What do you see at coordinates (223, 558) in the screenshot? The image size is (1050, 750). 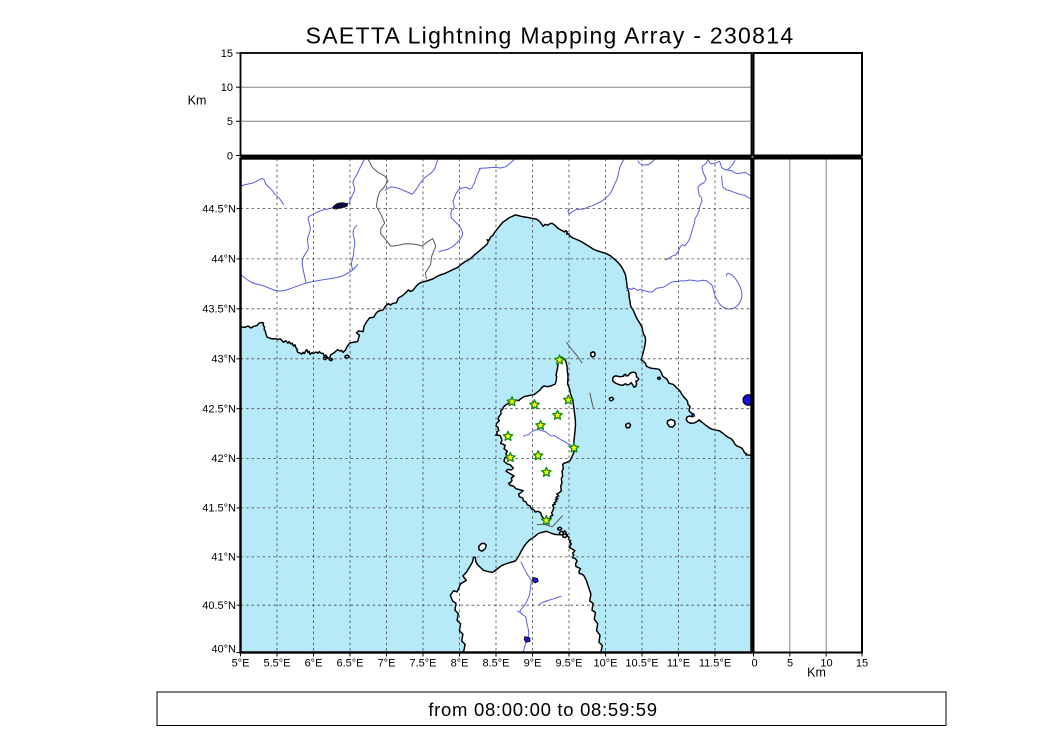 I see `svg-text: 41°N` at bounding box center [223, 558].